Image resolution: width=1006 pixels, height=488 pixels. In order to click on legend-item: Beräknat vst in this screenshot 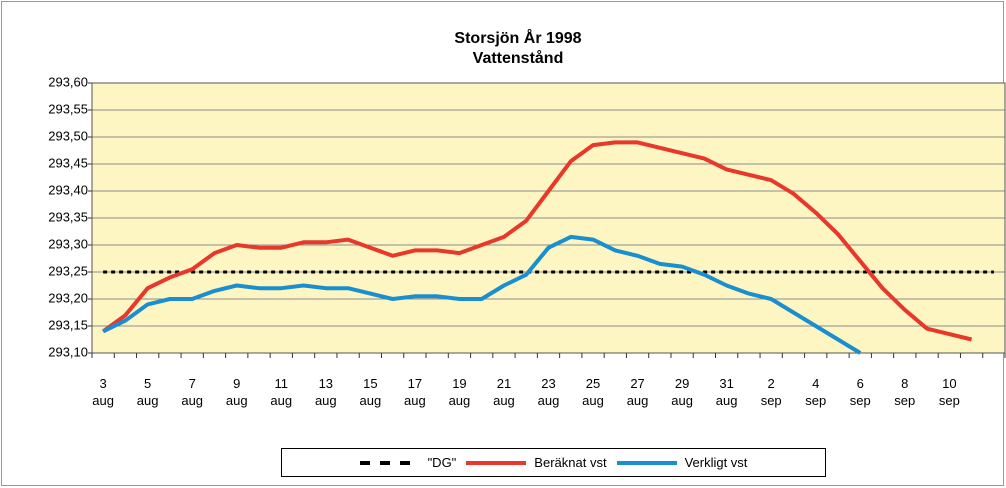, I will do `click(536, 462)`.